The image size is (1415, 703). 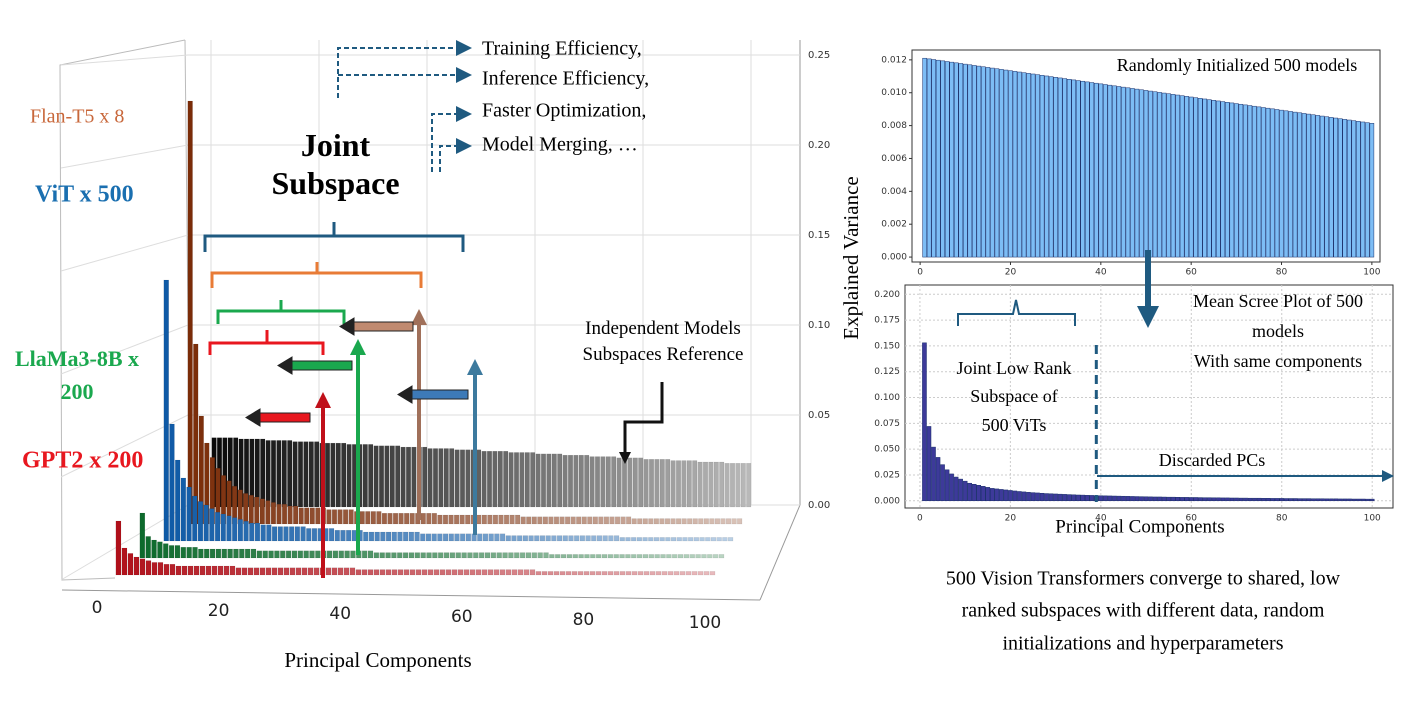 I want to click on x-axis-label: Principal Components, so click(x=377, y=660).